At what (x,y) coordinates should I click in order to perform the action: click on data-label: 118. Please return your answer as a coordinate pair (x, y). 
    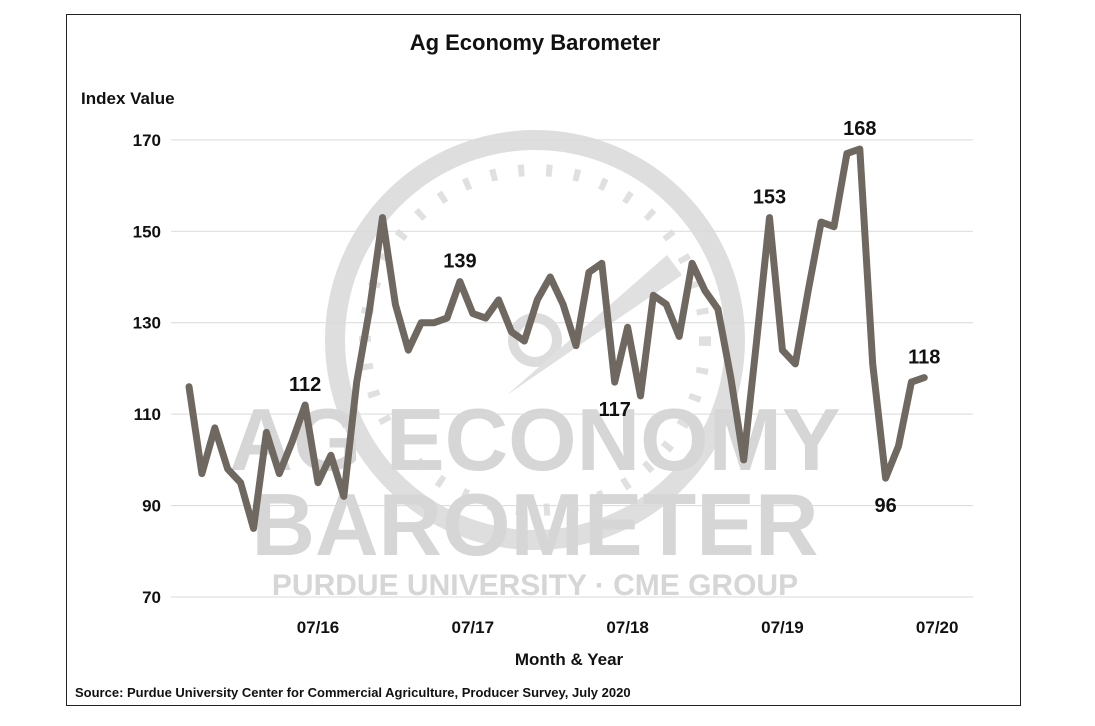
    Looking at the image, I should click on (924, 358).